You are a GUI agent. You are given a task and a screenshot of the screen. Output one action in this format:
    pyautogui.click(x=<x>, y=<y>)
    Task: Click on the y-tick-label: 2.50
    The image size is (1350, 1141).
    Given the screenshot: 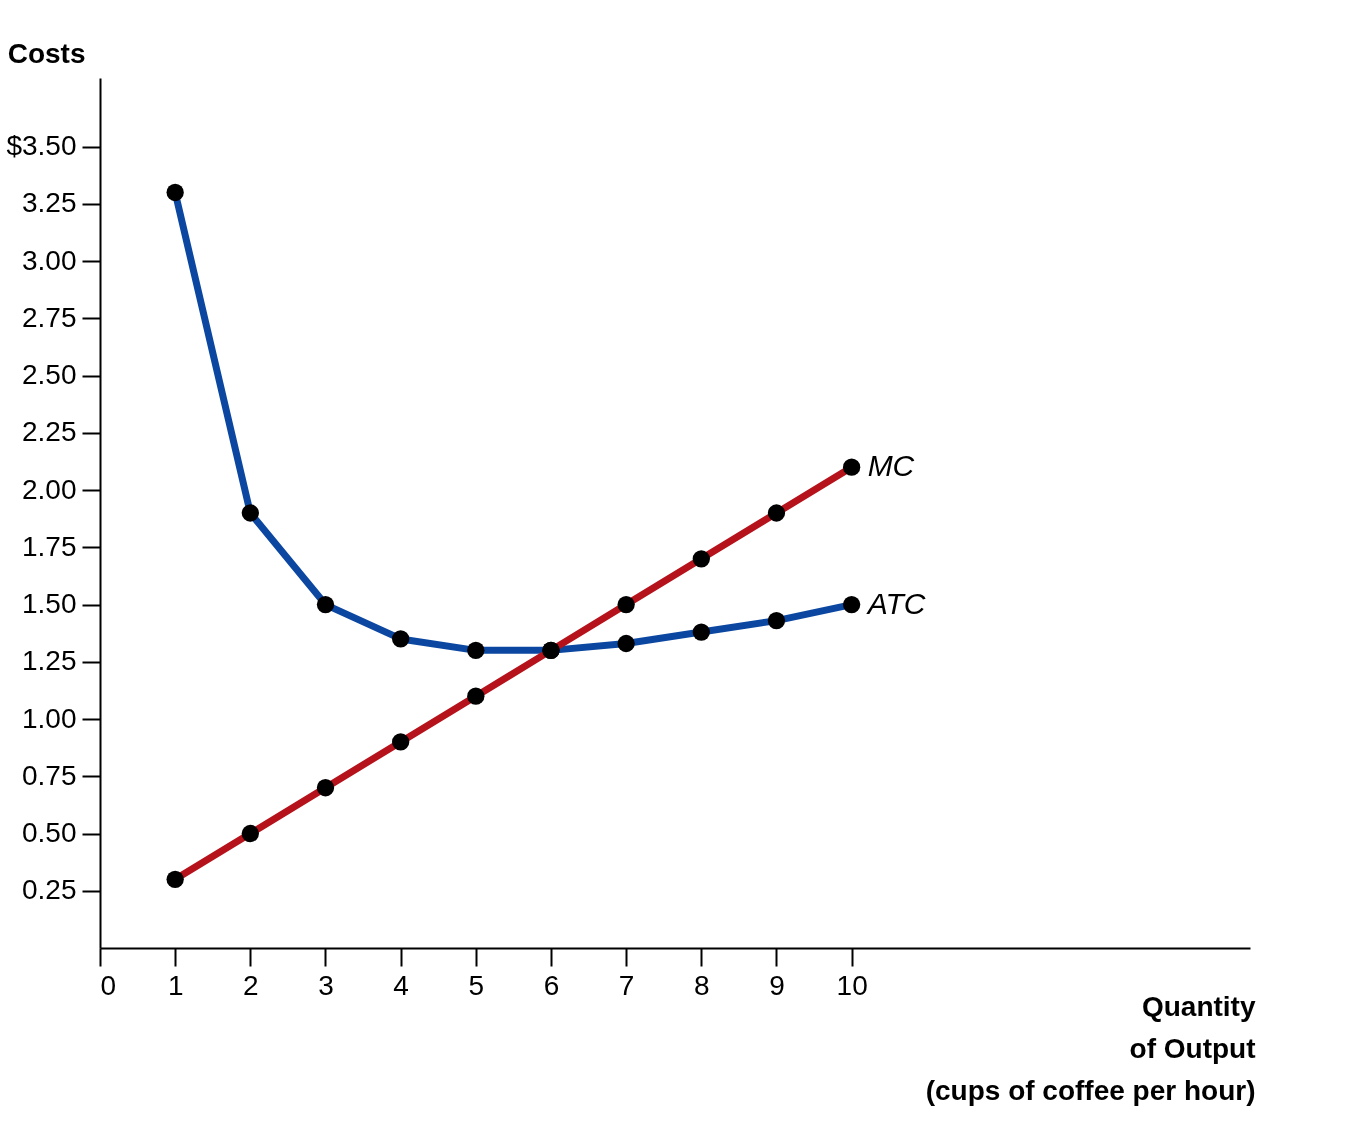 What is the action you would take?
    pyautogui.click(x=49, y=375)
    